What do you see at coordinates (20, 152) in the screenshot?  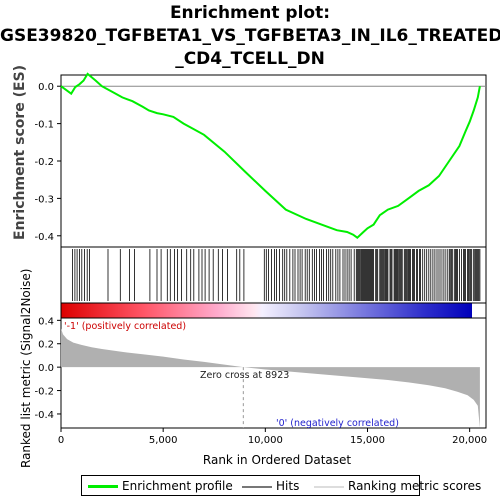 I see `es-y-axis-label: Enrichment score (ES)` at bounding box center [20, 152].